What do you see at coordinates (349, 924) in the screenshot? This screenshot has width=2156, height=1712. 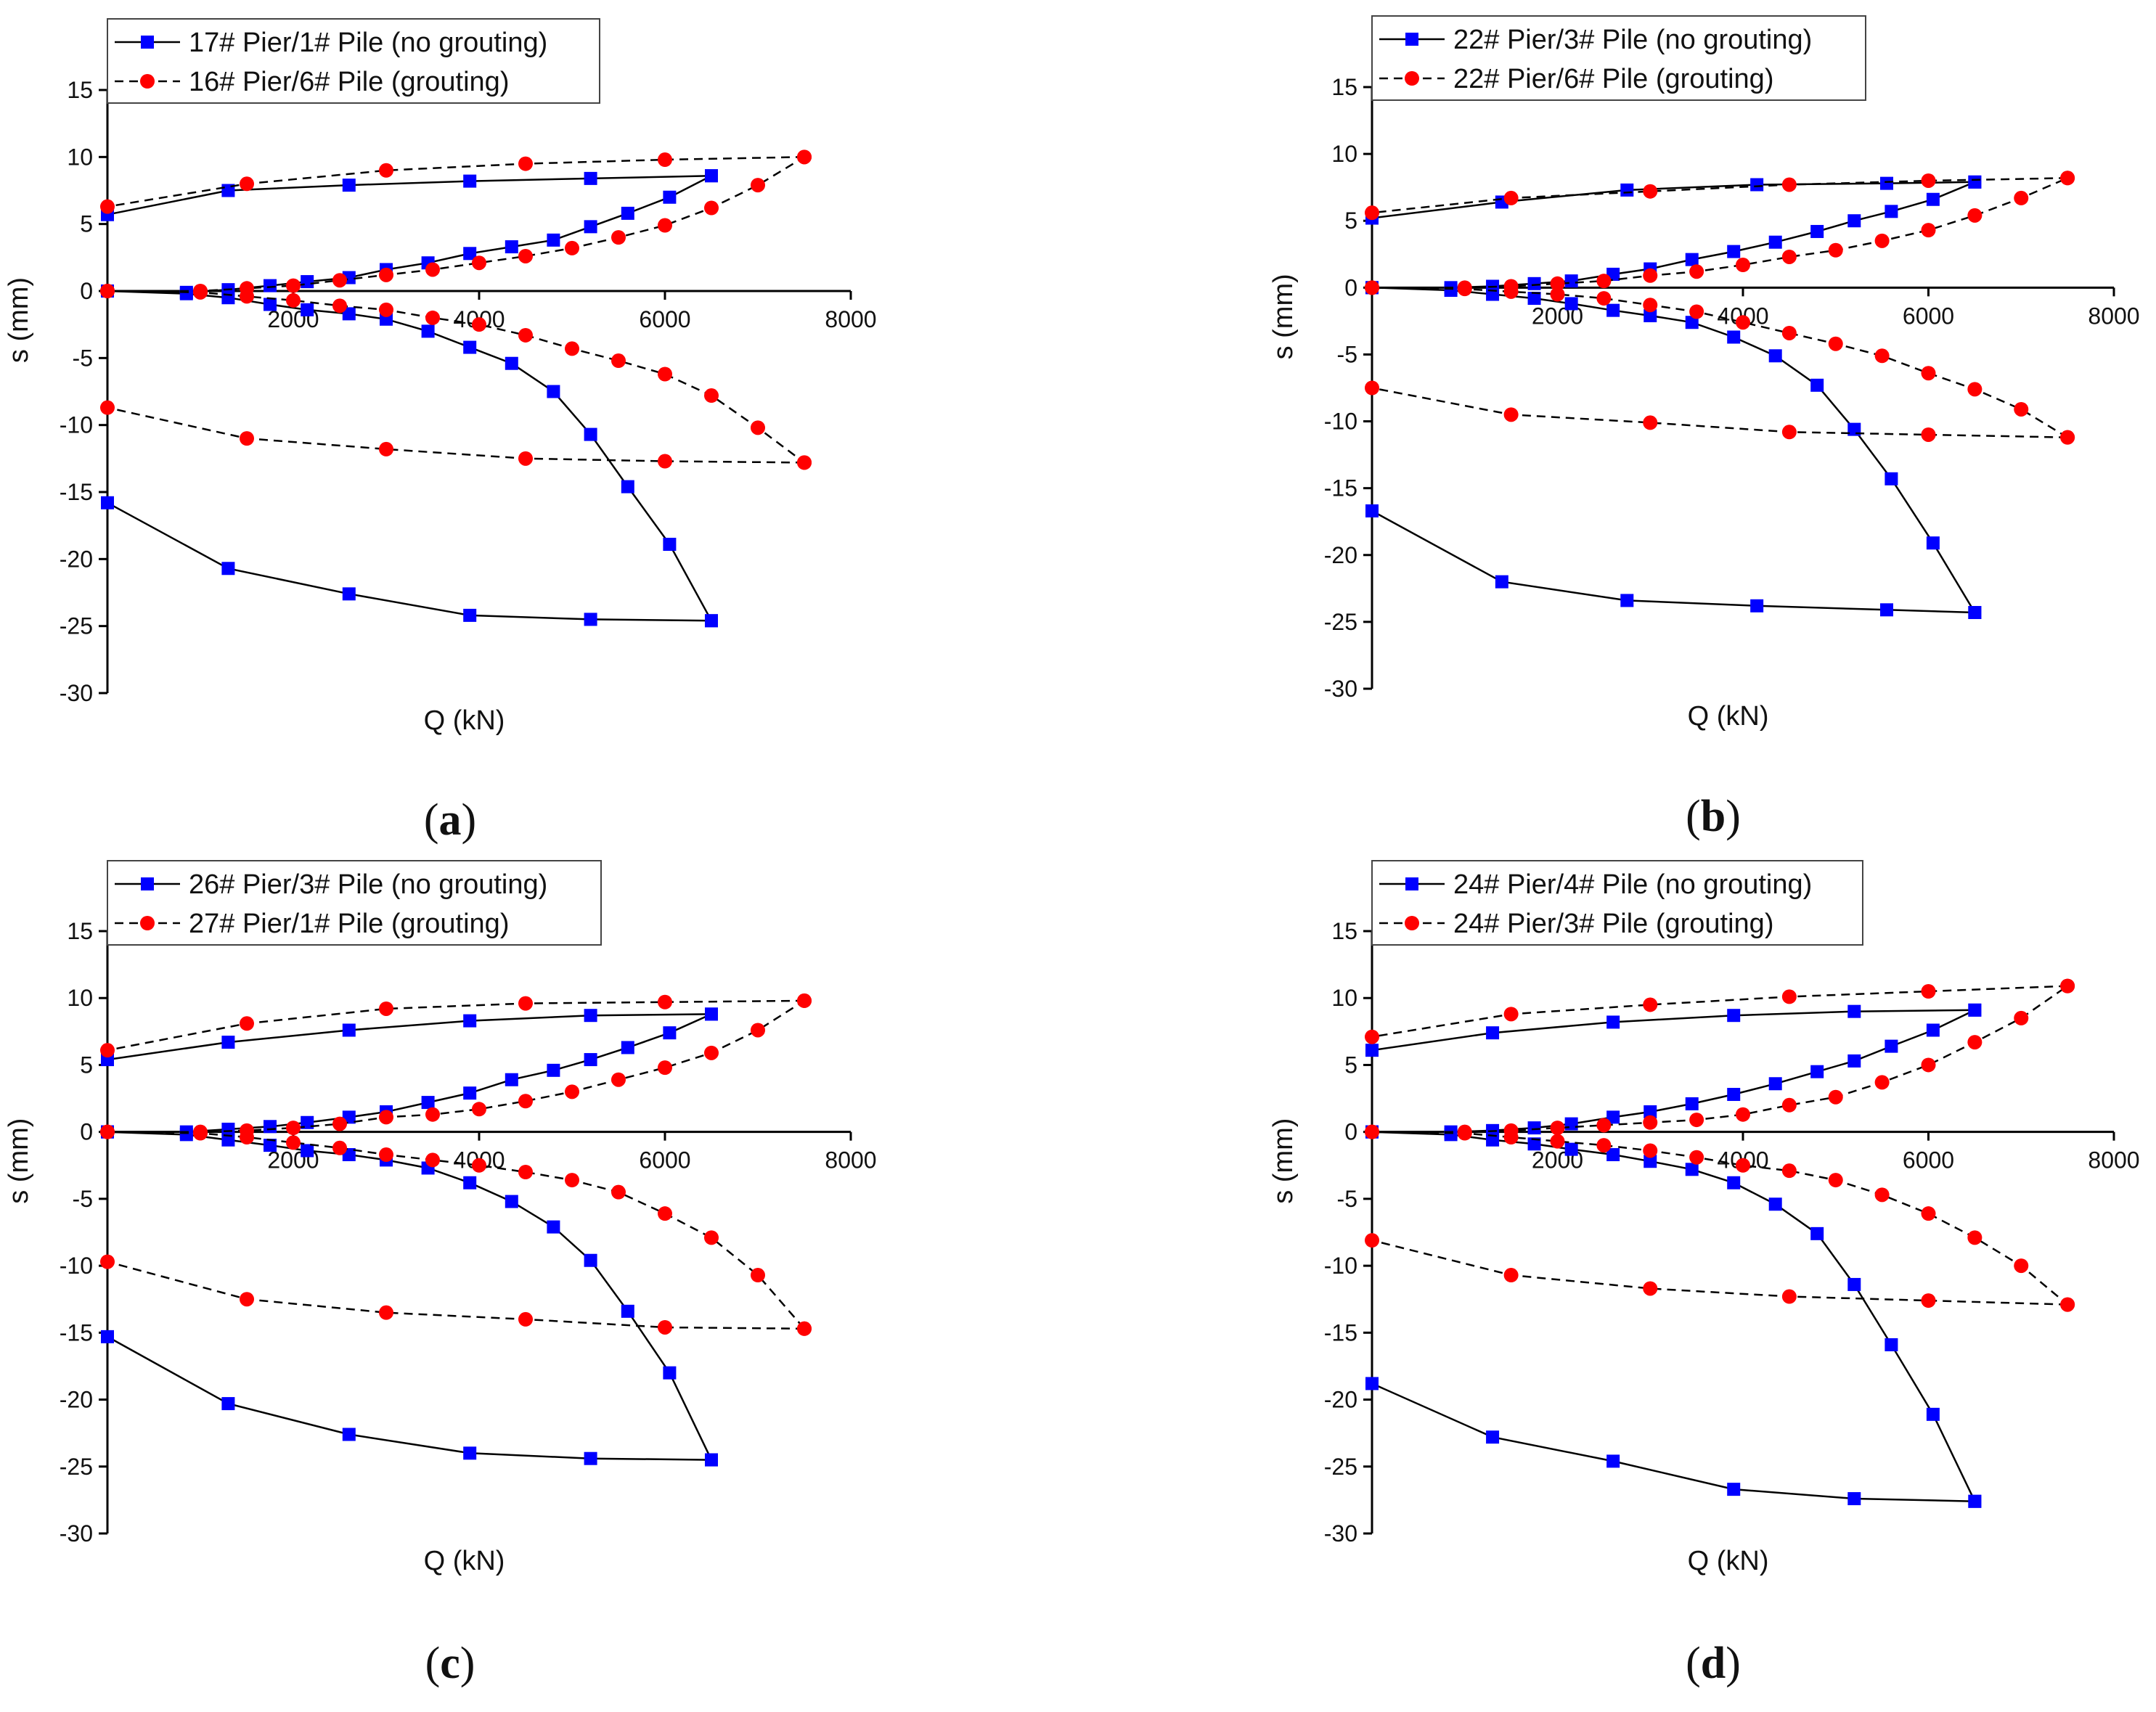 I see `legend-label: 27# Pier/1# Pile (grouting)` at bounding box center [349, 924].